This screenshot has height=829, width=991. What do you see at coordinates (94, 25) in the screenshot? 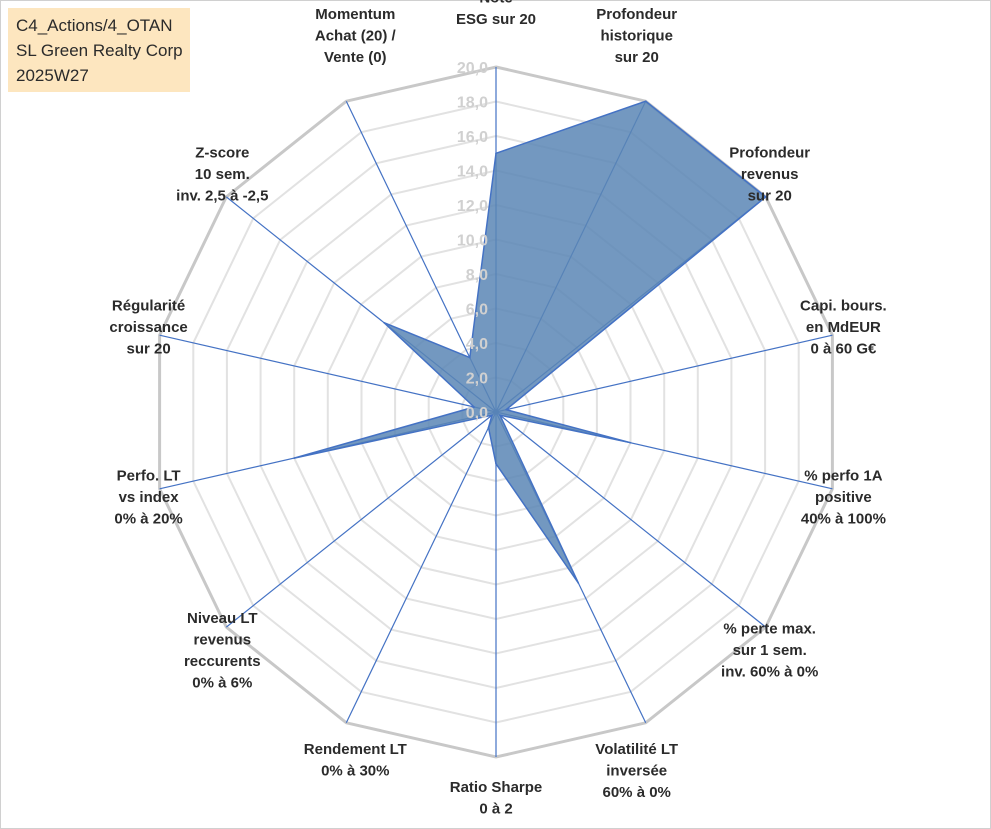
I see `title-line-portfolio: C4_Actions/4_OTAN` at bounding box center [94, 25].